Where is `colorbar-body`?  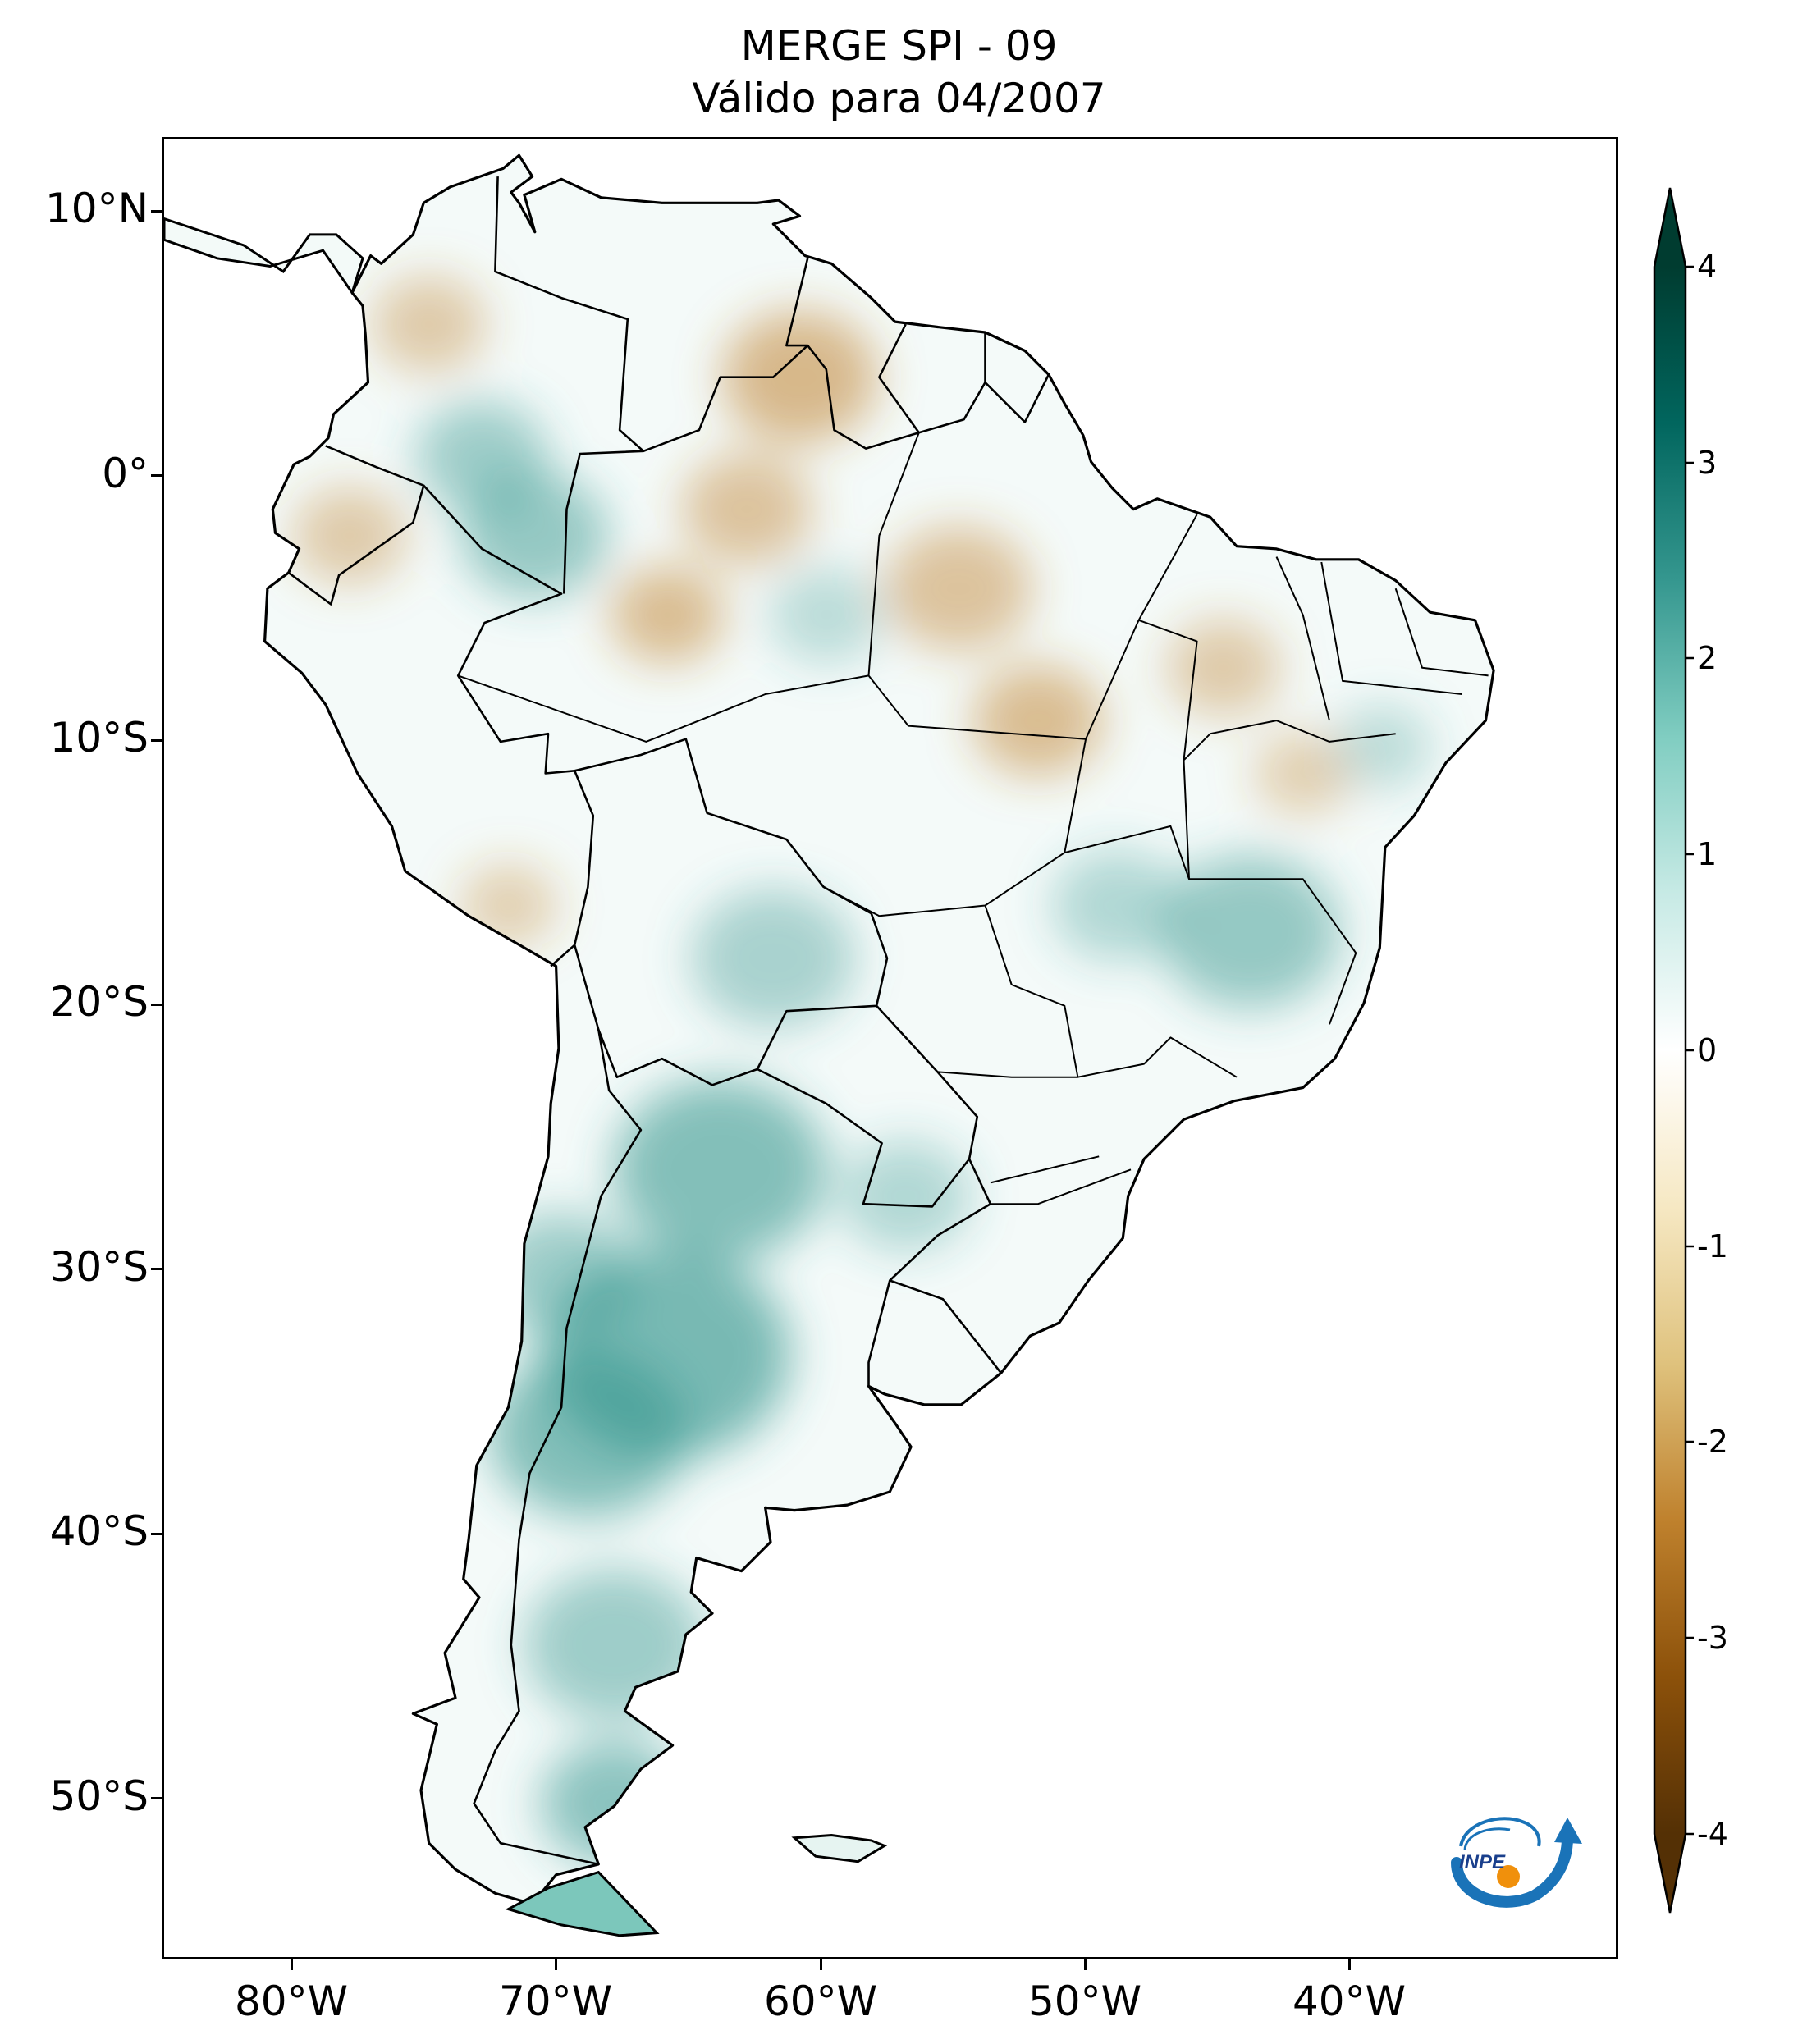
colorbar-body is located at coordinates (1670, 1050).